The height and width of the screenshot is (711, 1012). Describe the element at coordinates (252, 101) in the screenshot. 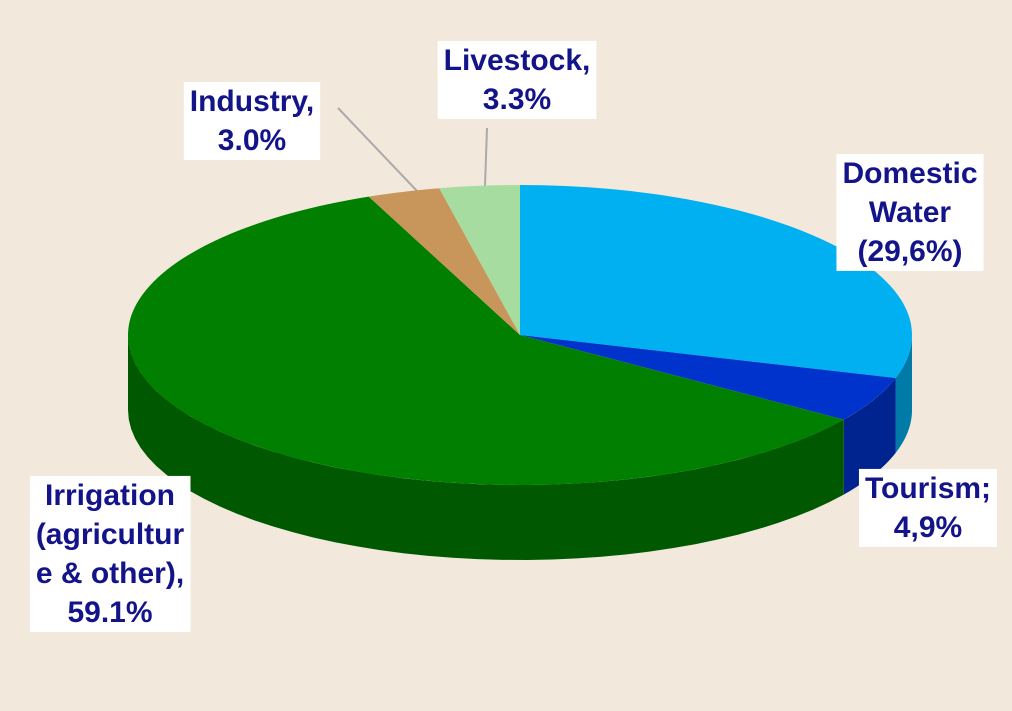

I see `label-line: Industry,` at that location.